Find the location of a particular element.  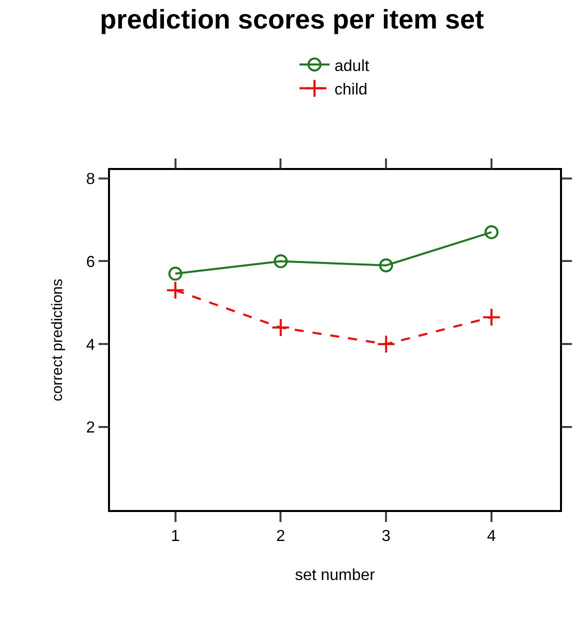

y-tick-label: 4 is located at coordinates (91, 345).